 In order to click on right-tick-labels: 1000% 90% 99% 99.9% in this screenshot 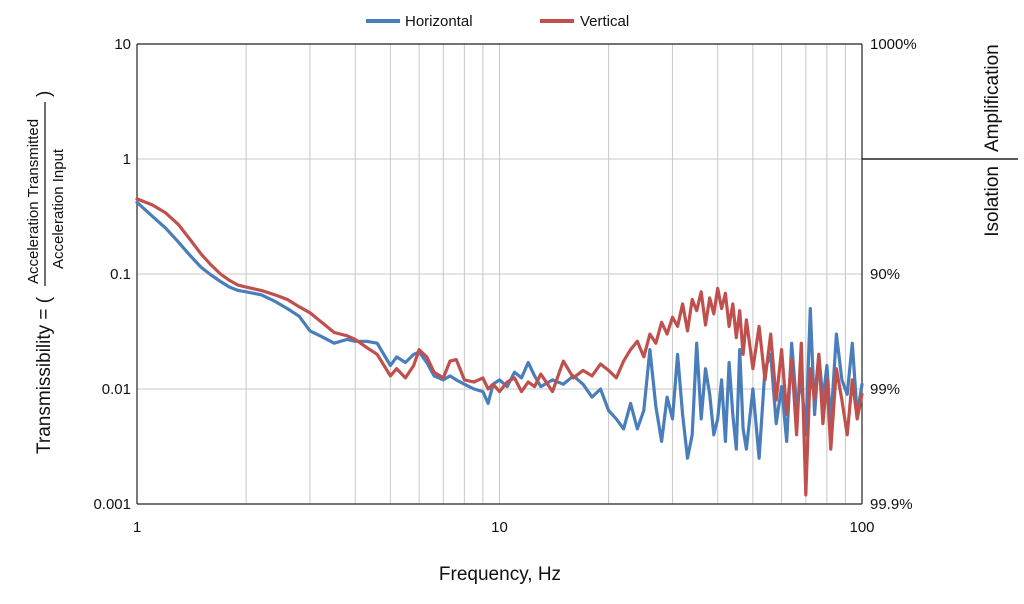, I will do `click(893, 274)`.